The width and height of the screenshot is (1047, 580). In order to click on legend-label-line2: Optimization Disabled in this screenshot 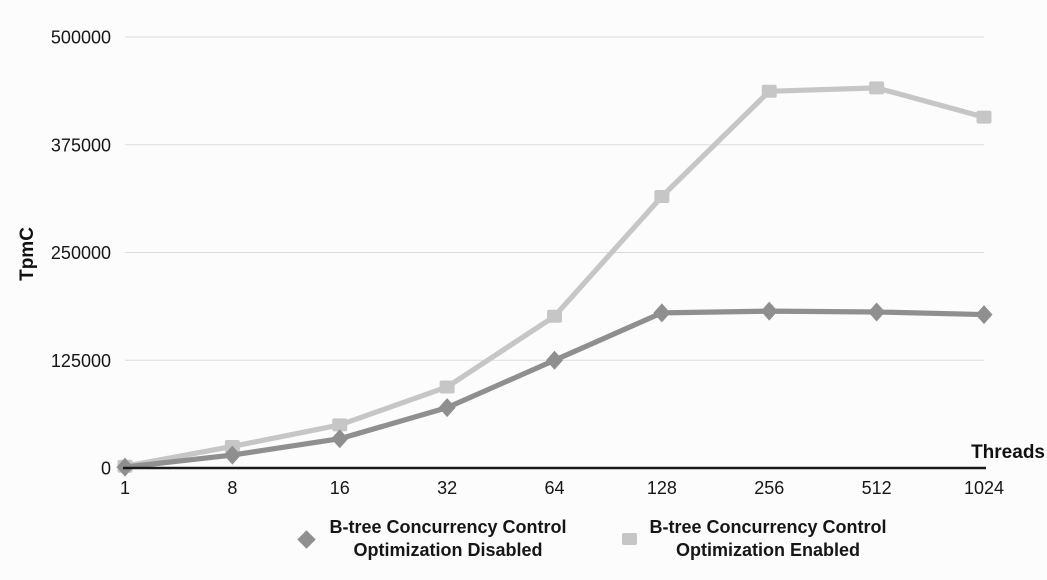, I will do `click(448, 550)`.